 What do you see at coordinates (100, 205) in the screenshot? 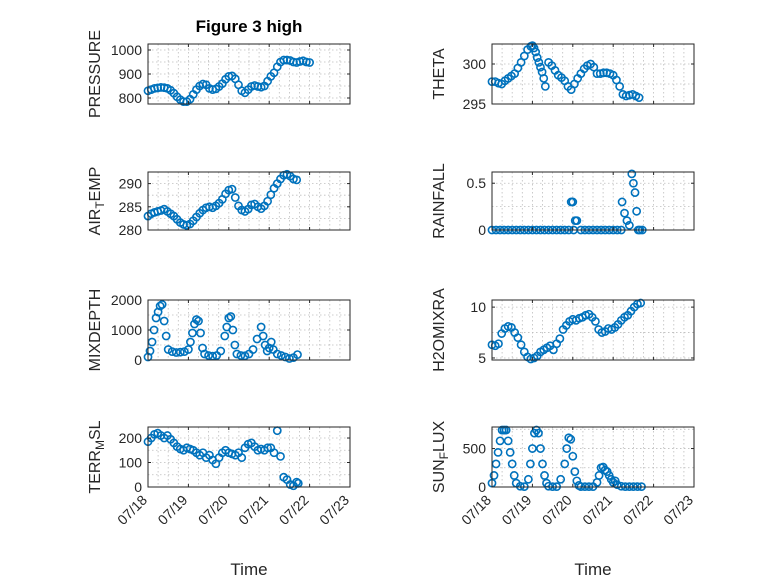
I see `y-axis-label-subscript: T` at bounding box center [100, 205].